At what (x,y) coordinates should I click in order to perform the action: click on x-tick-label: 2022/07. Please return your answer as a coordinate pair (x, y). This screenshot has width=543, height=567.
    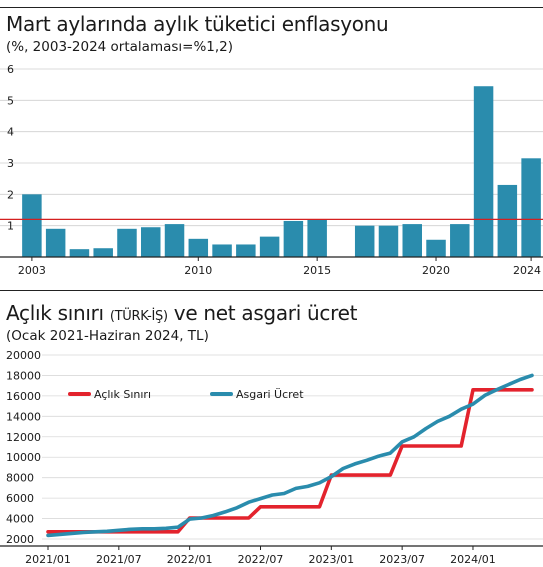
    Looking at the image, I should click on (261, 559).